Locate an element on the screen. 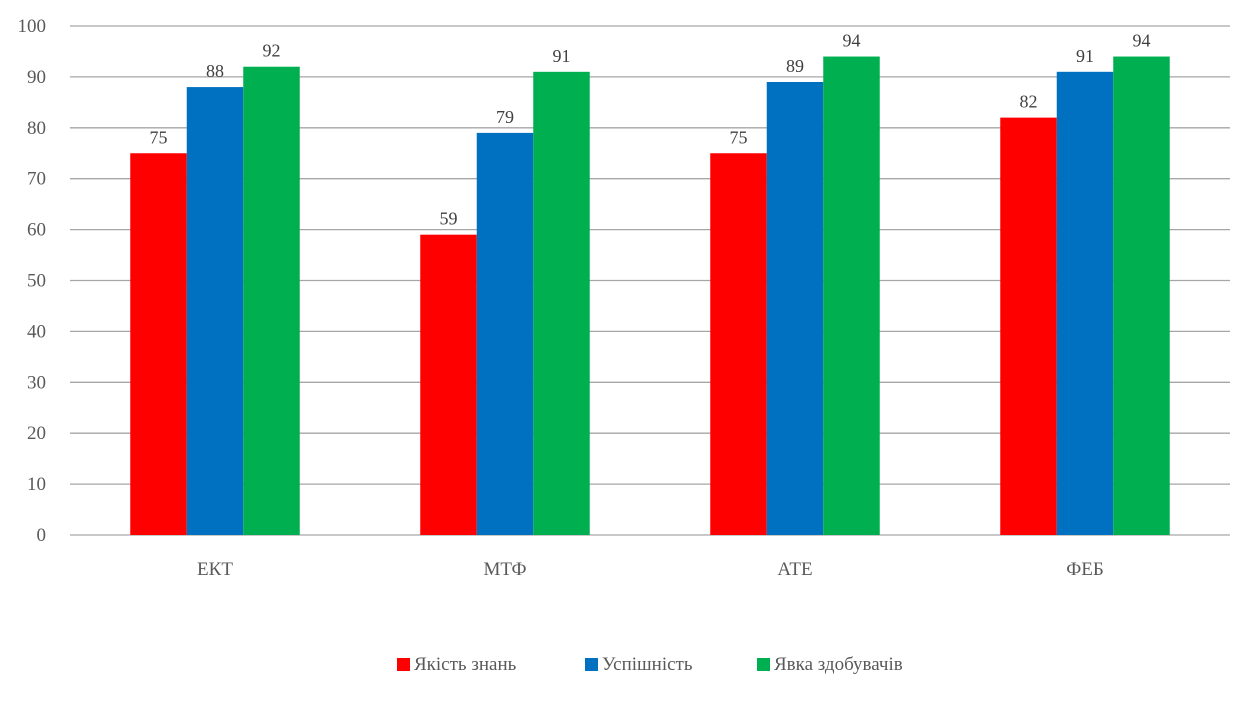  data-label: 92 is located at coordinates (272, 51).